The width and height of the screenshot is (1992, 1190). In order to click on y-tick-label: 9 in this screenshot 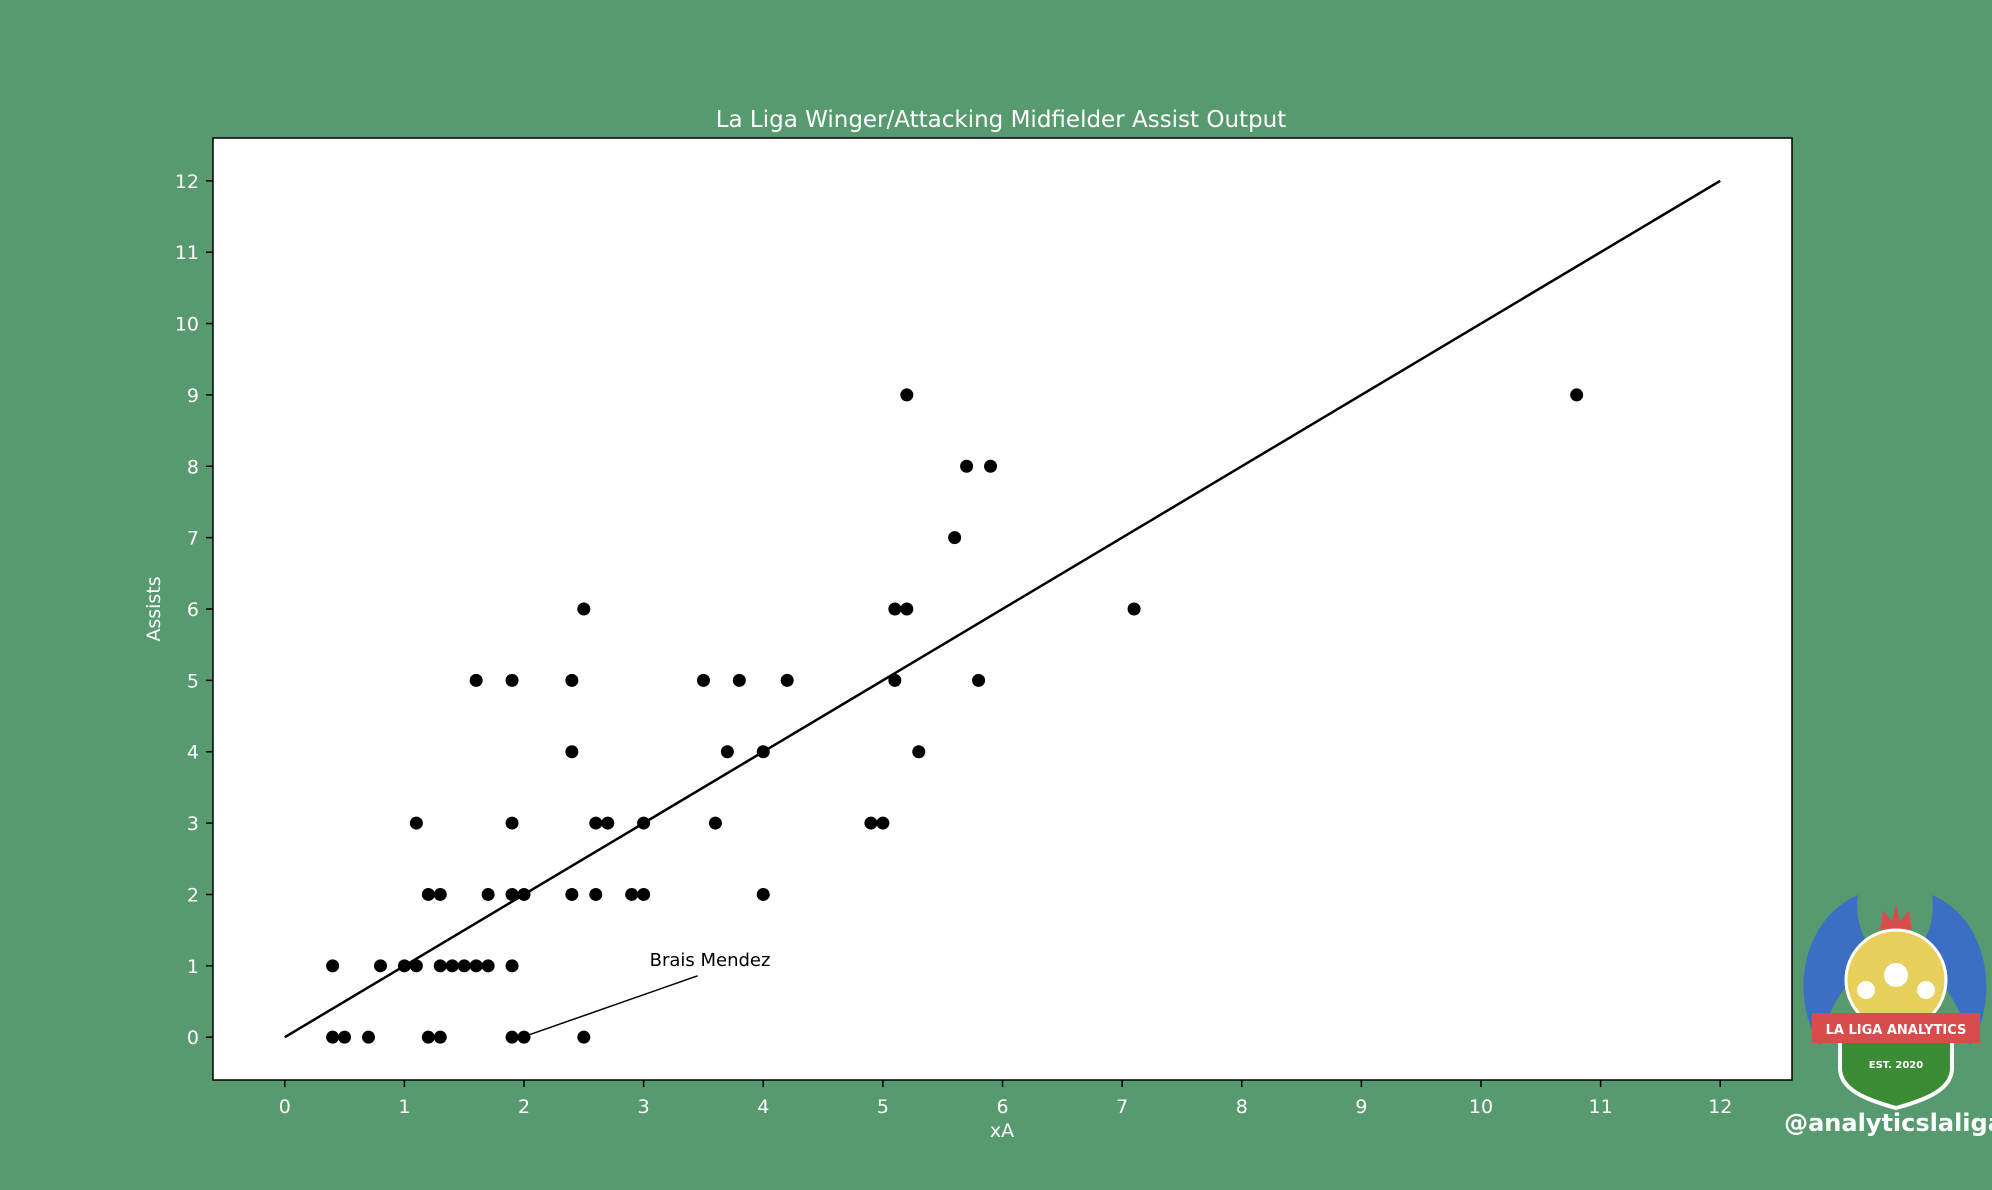, I will do `click(193, 396)`.